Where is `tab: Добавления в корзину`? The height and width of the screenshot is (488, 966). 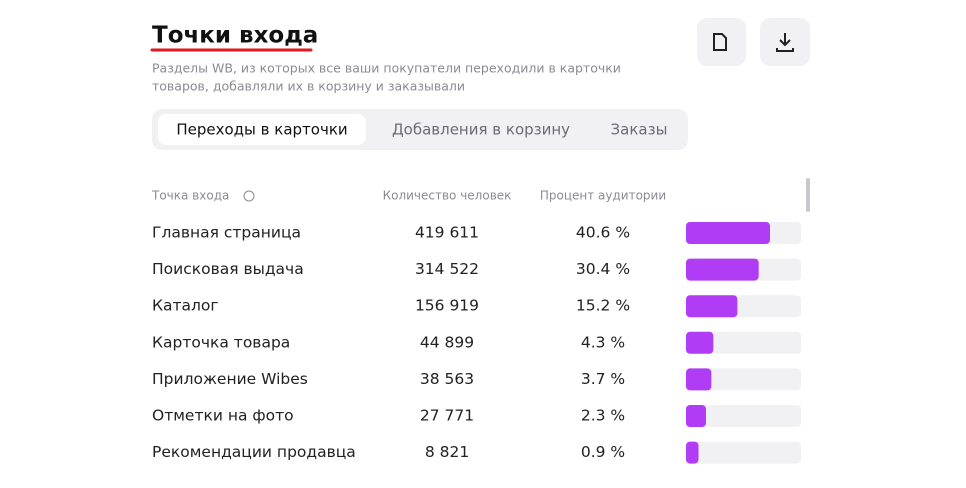
tab: Добавления в корзину is located at coordinates (481, 130).